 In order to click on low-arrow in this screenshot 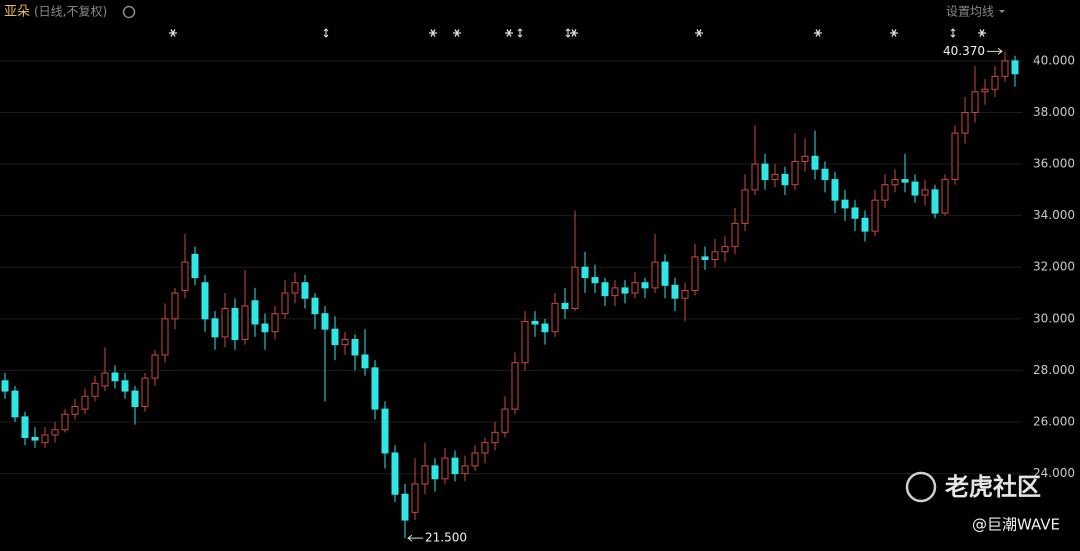, I will do `click(415, 538)`.